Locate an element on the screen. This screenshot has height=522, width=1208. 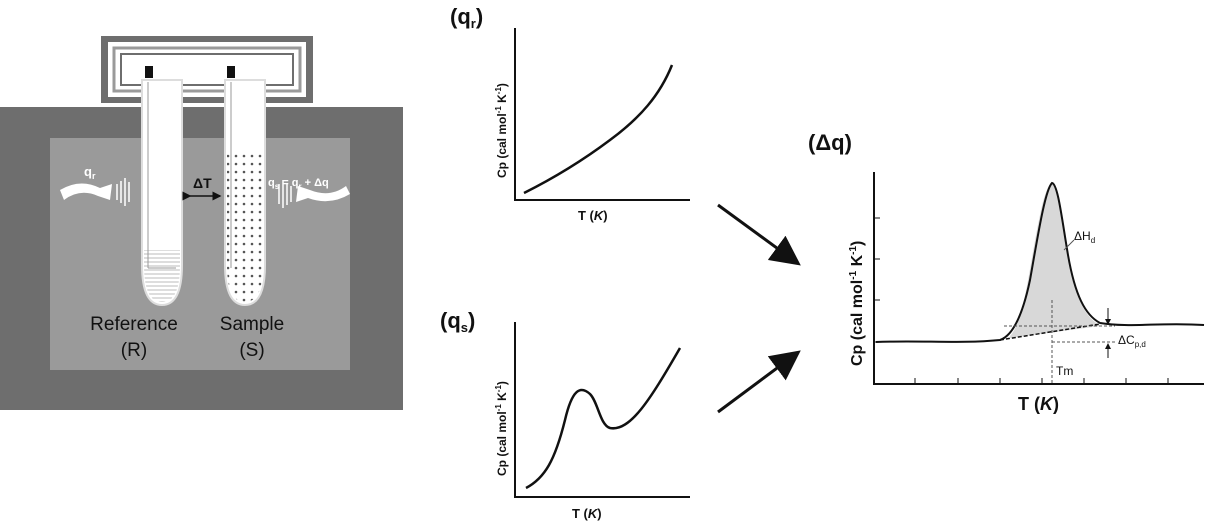
panel-qr-xlabel: T (K) is located at coordinates (593, 215).